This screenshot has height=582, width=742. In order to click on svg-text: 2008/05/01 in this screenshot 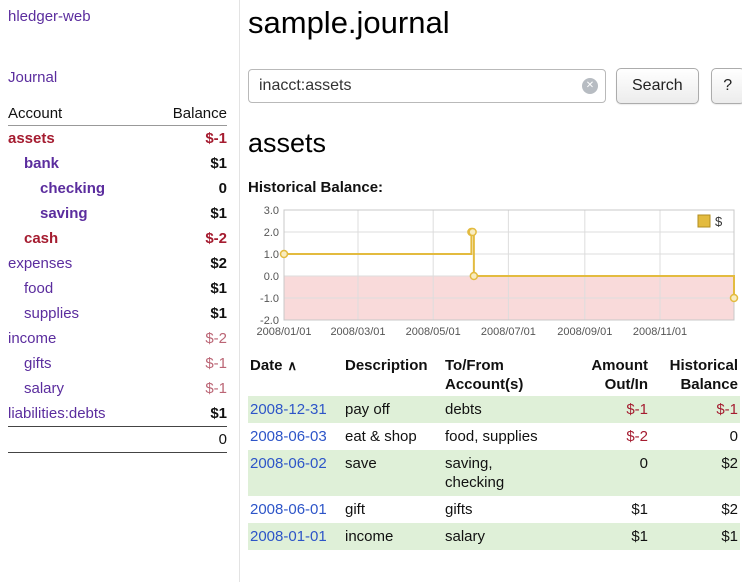, I will do `click(433, 332)`.